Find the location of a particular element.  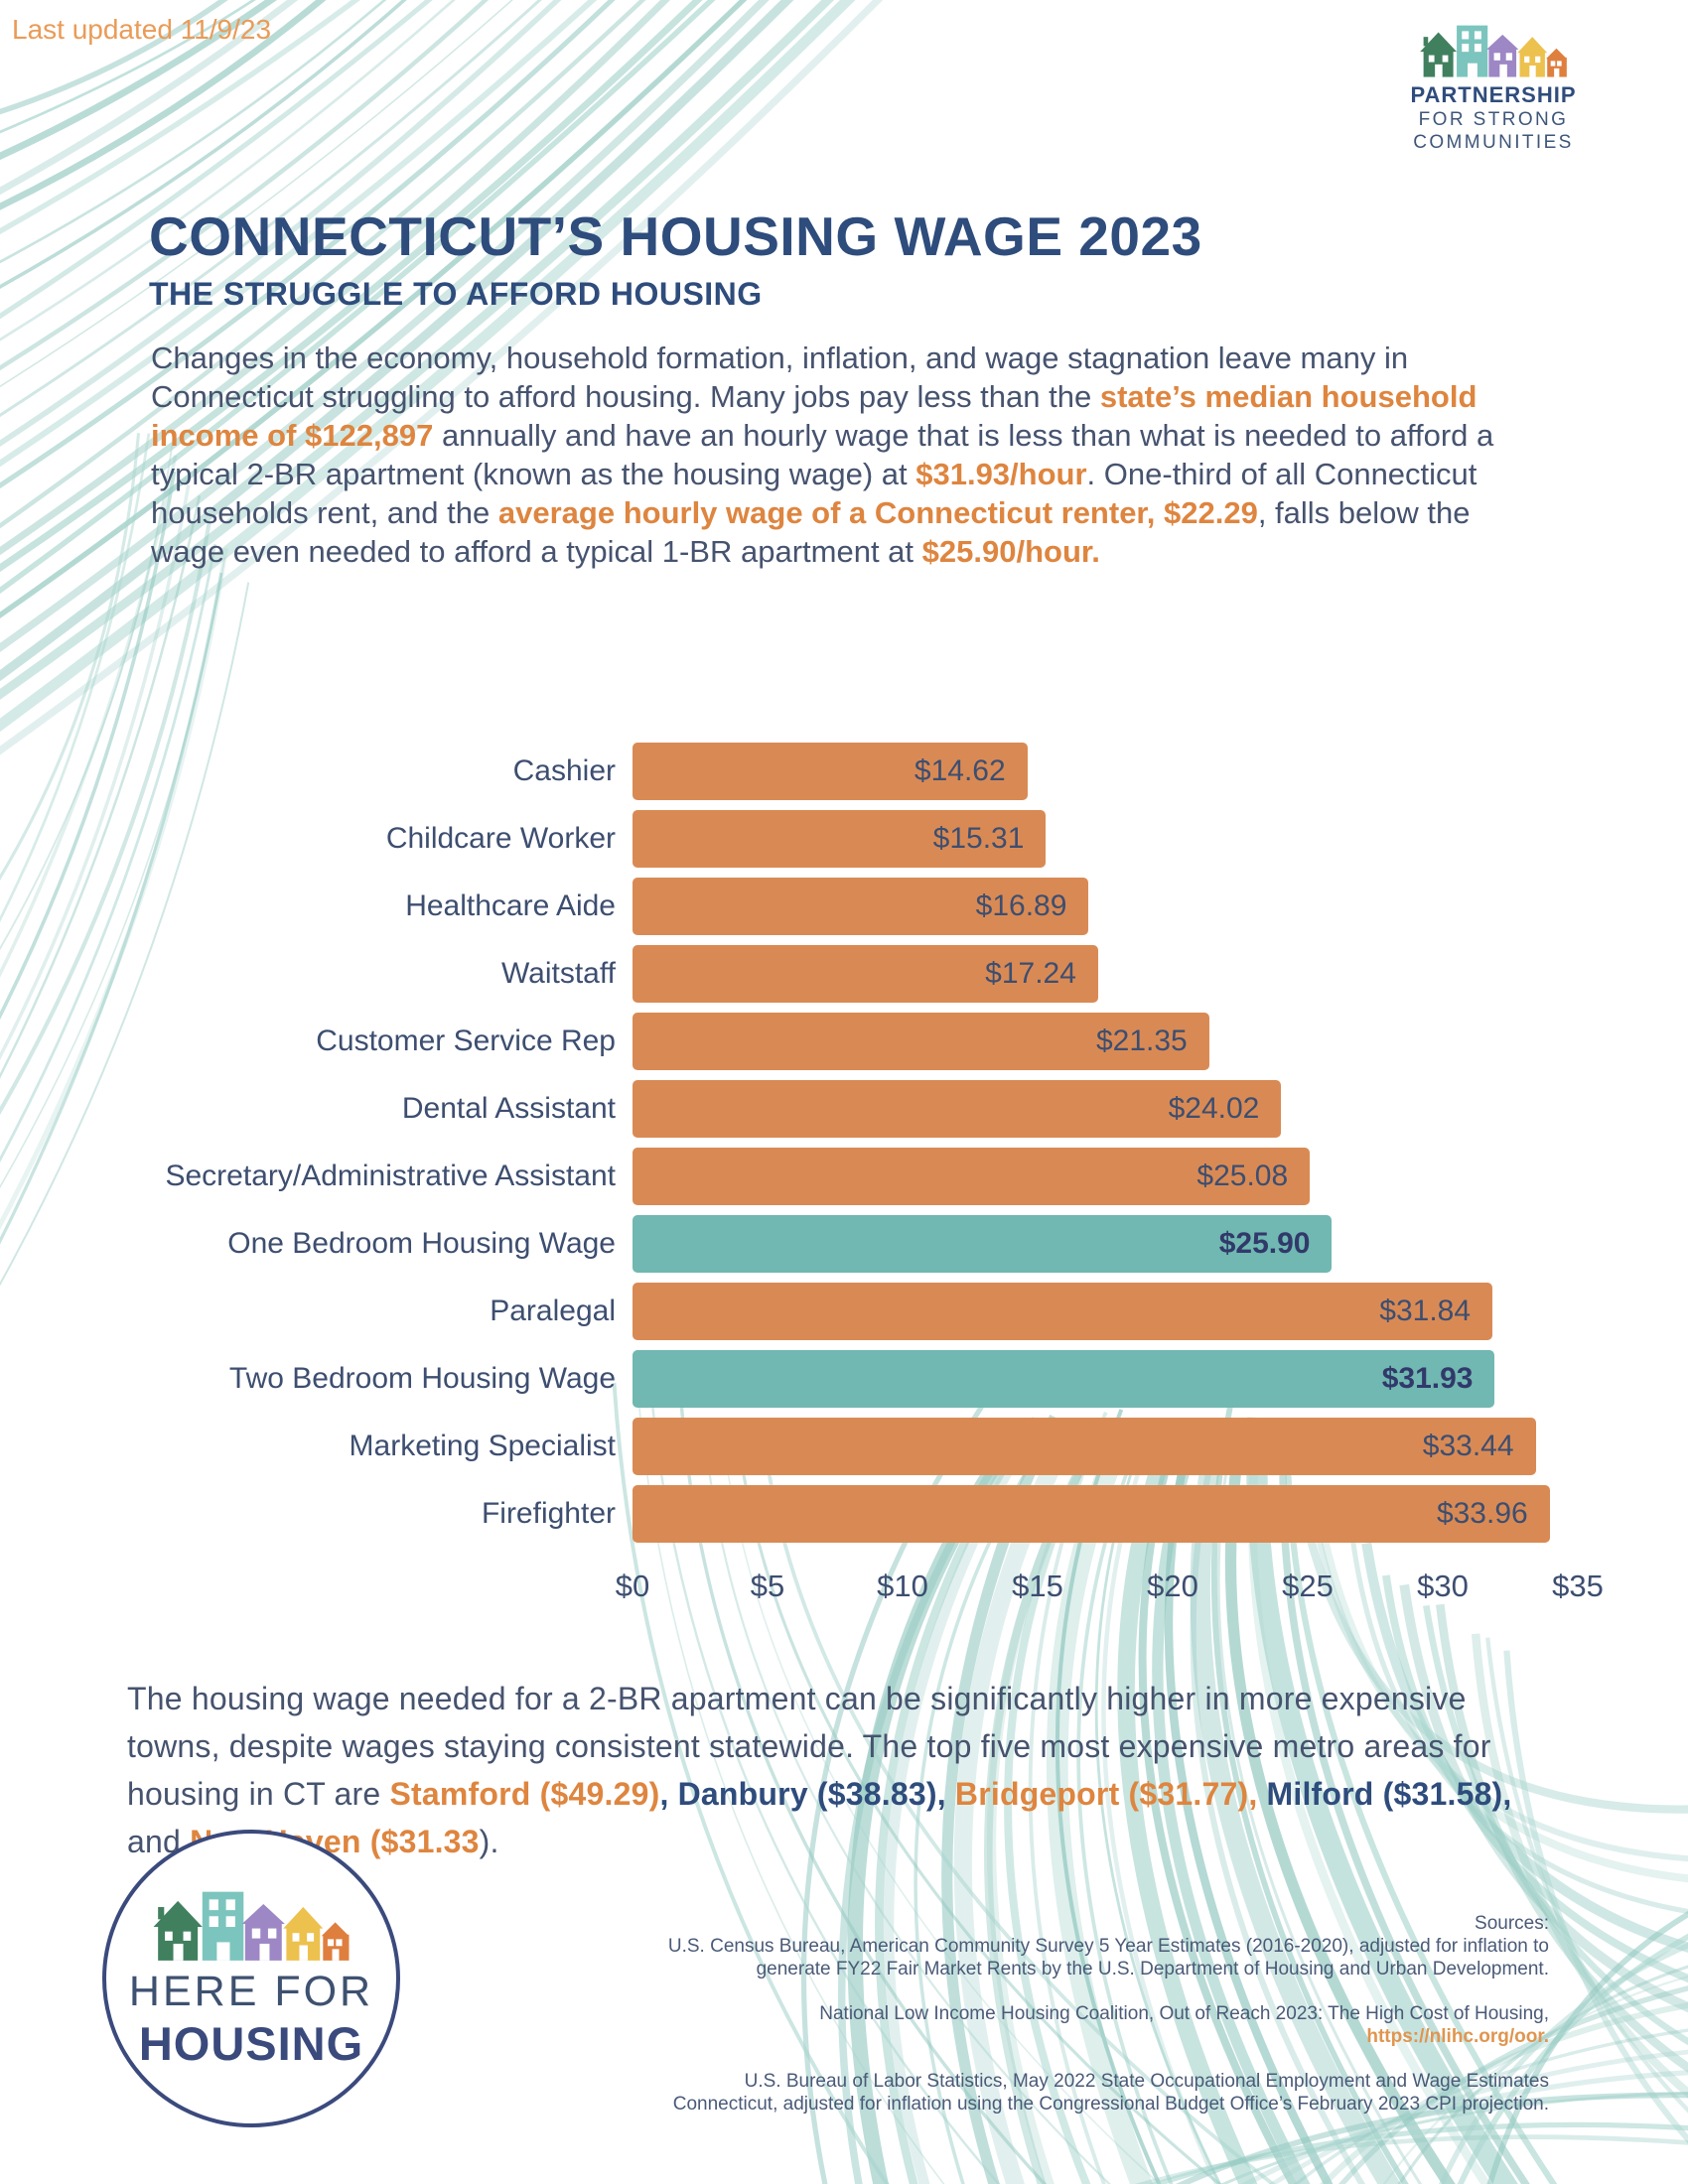

chart-row: Waitstaff $17.24 is located at coordinates (831, 974).